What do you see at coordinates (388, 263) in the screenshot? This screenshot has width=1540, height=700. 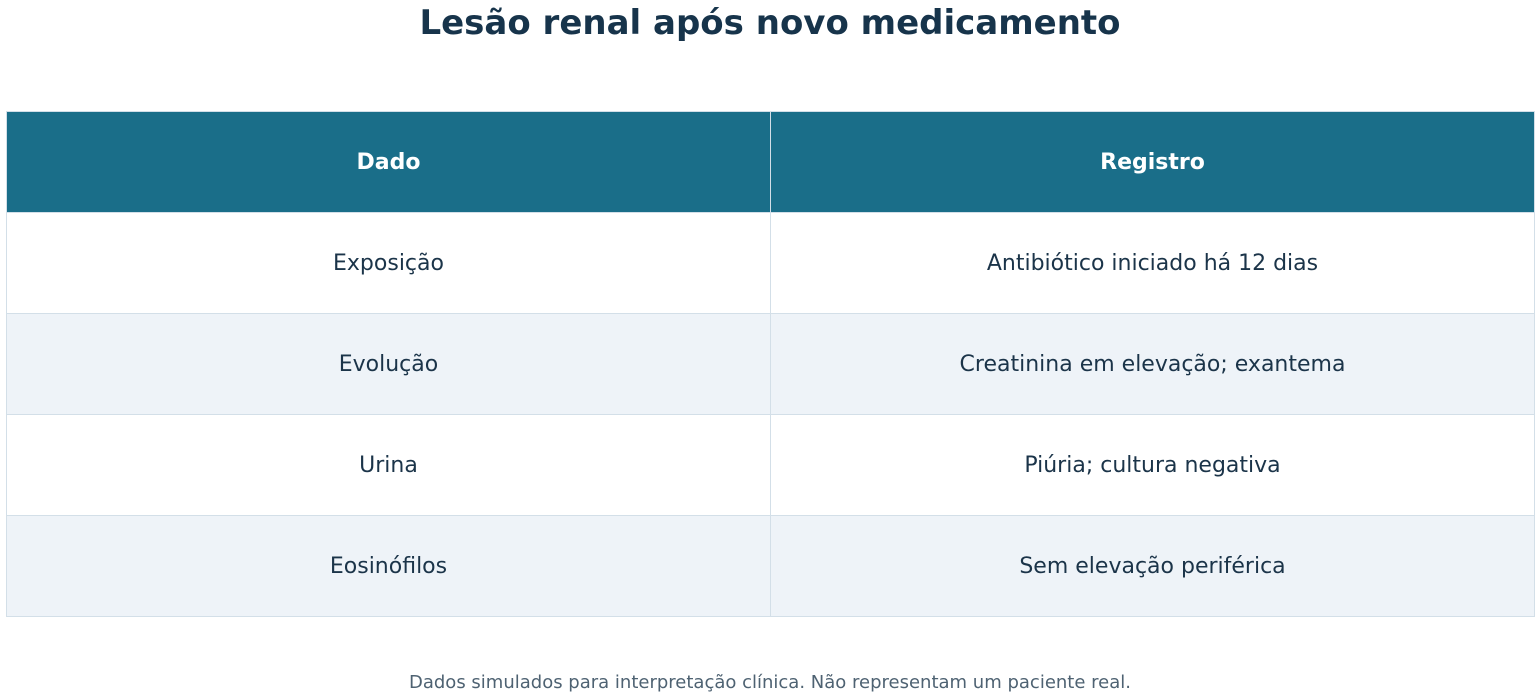 I see `table-cell: Exposição` at bounding box center [388, 263].